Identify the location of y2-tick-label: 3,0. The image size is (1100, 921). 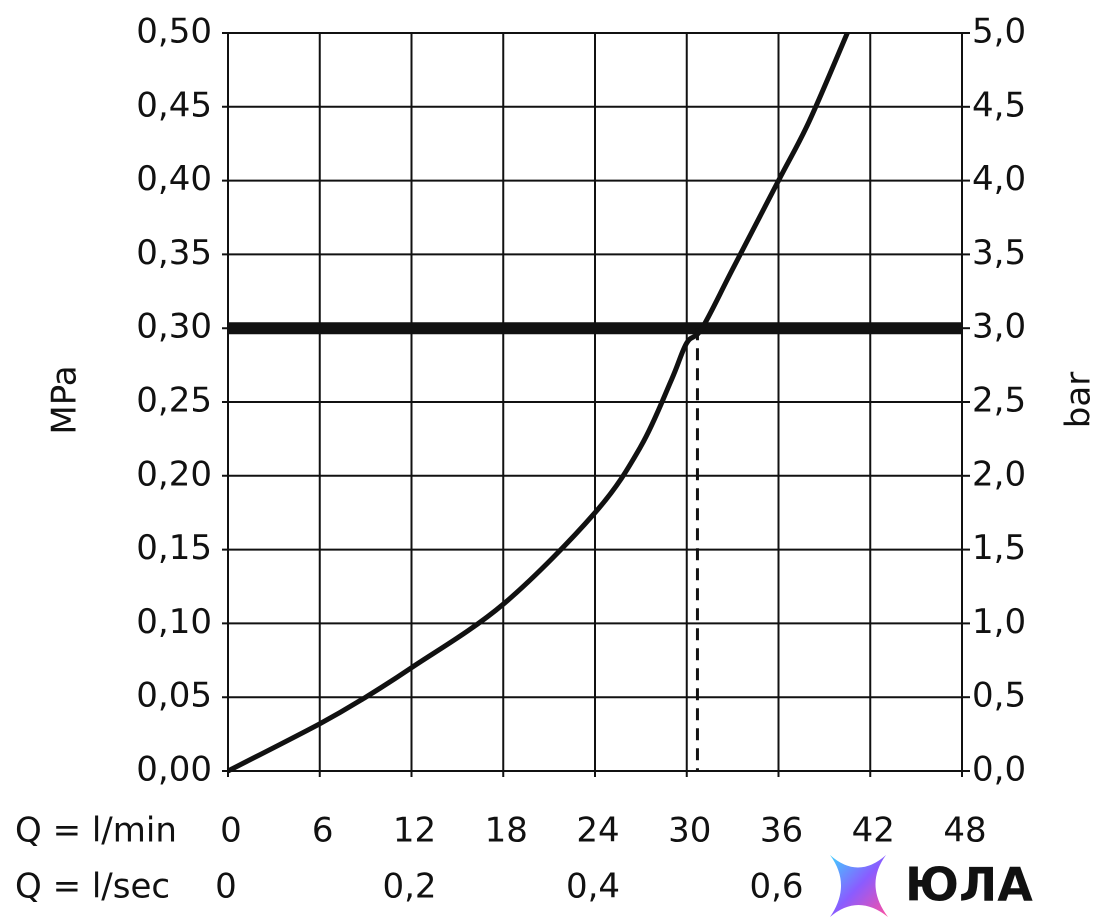
(999, 327).